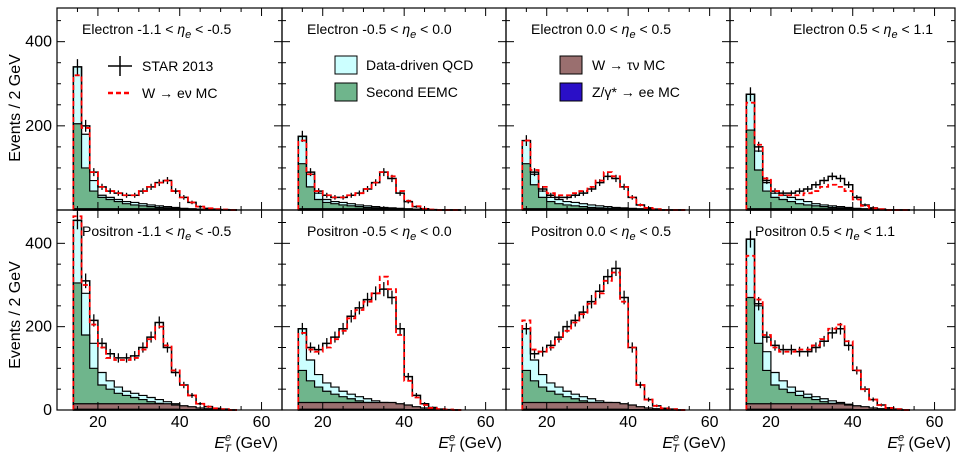 The image size is (970, 460). Describe the element at coordinates (157, 31) in the screenshot. I see `panel-title: Electron -1.1 < ηe < -0.5` at that location.